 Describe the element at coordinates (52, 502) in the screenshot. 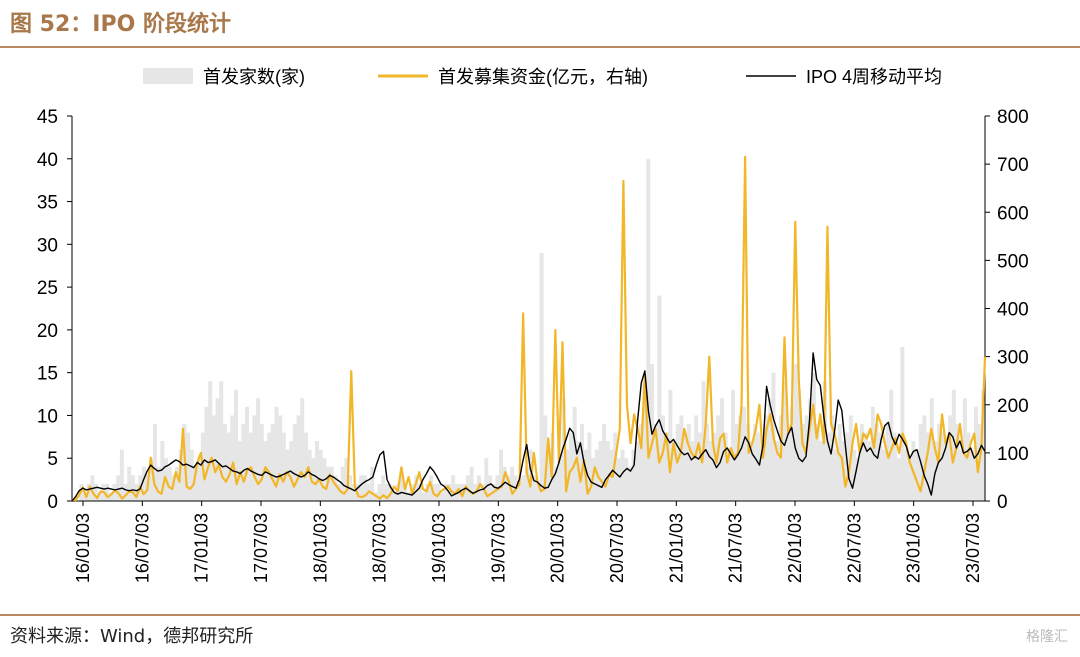

I see `left-tick-label: 0` at that location.